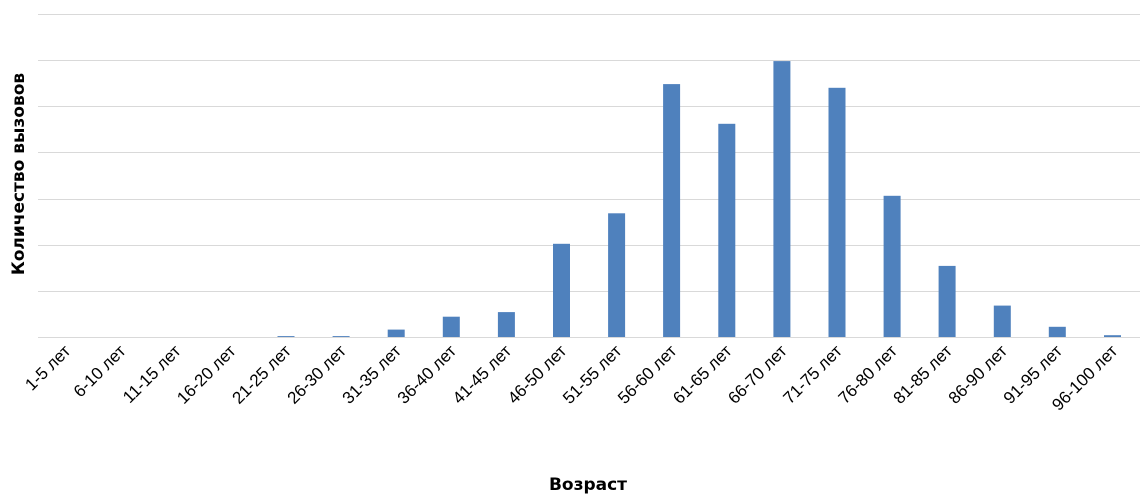 This screenshot has height=498, width=1140. I want to click on x-tick-label-12: 61-65 лет, so click(702, 374).